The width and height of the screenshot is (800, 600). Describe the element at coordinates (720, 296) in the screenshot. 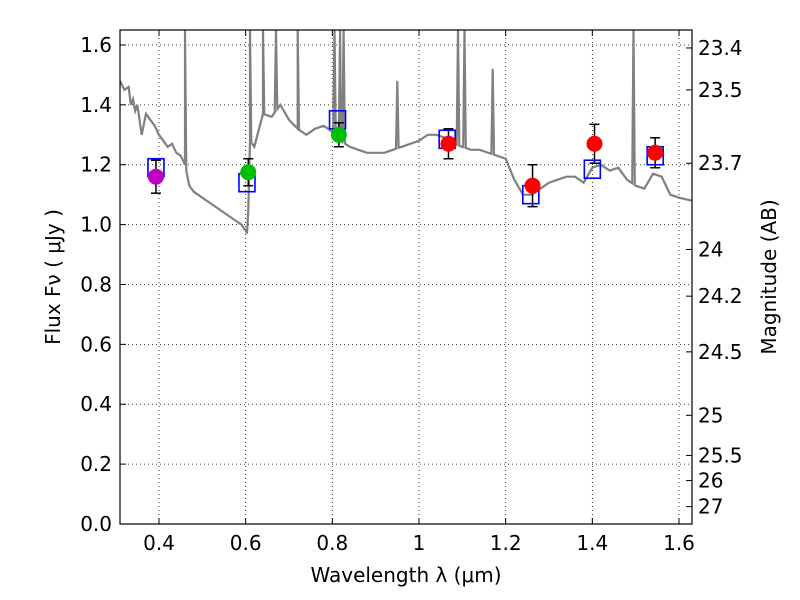

I see `mag-tick-label: 24.2` at that location.